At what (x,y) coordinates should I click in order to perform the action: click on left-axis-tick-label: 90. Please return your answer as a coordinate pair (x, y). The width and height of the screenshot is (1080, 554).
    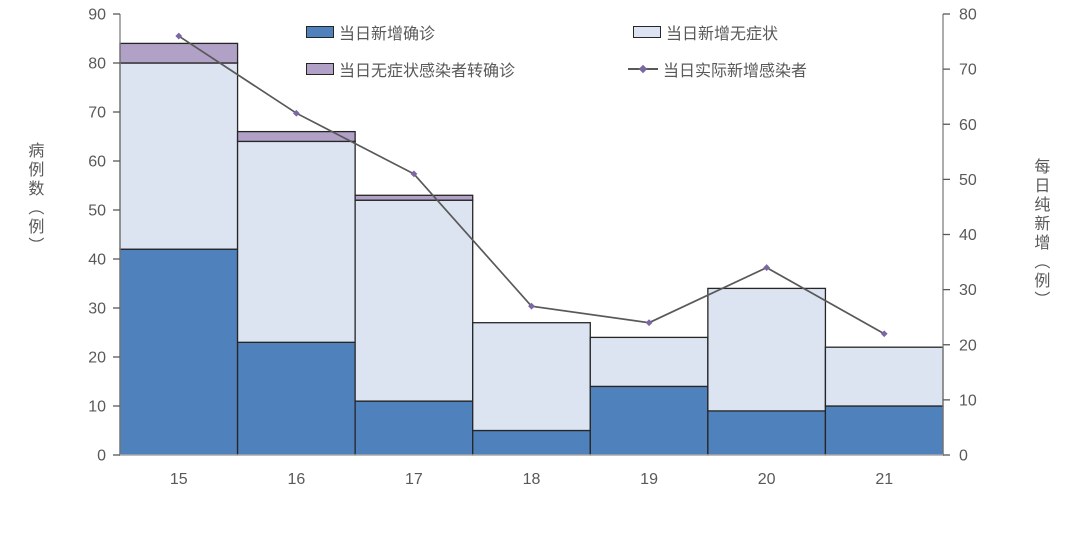
    Looking at the image, I should click on (97, 15).